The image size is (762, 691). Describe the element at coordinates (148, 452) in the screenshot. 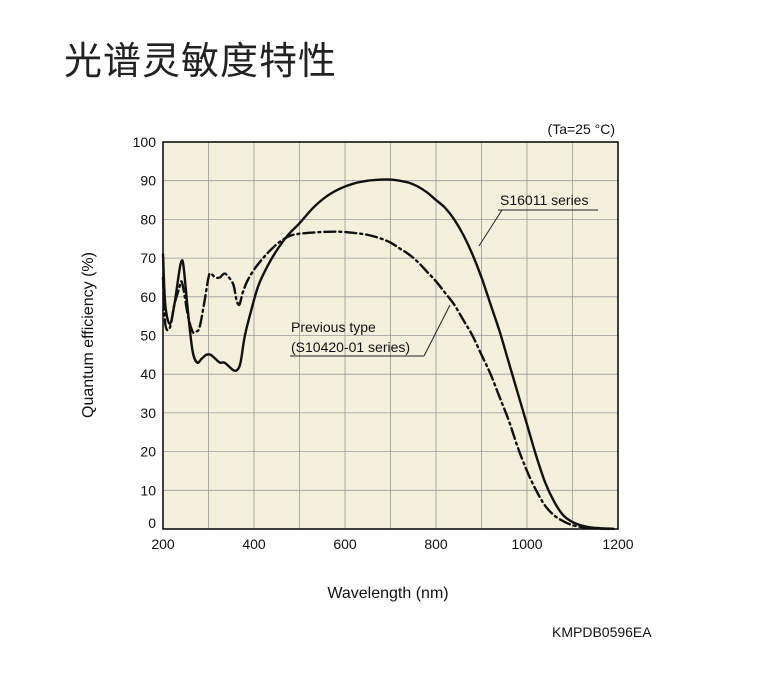

I see `y-tick-label: 20` at that location.